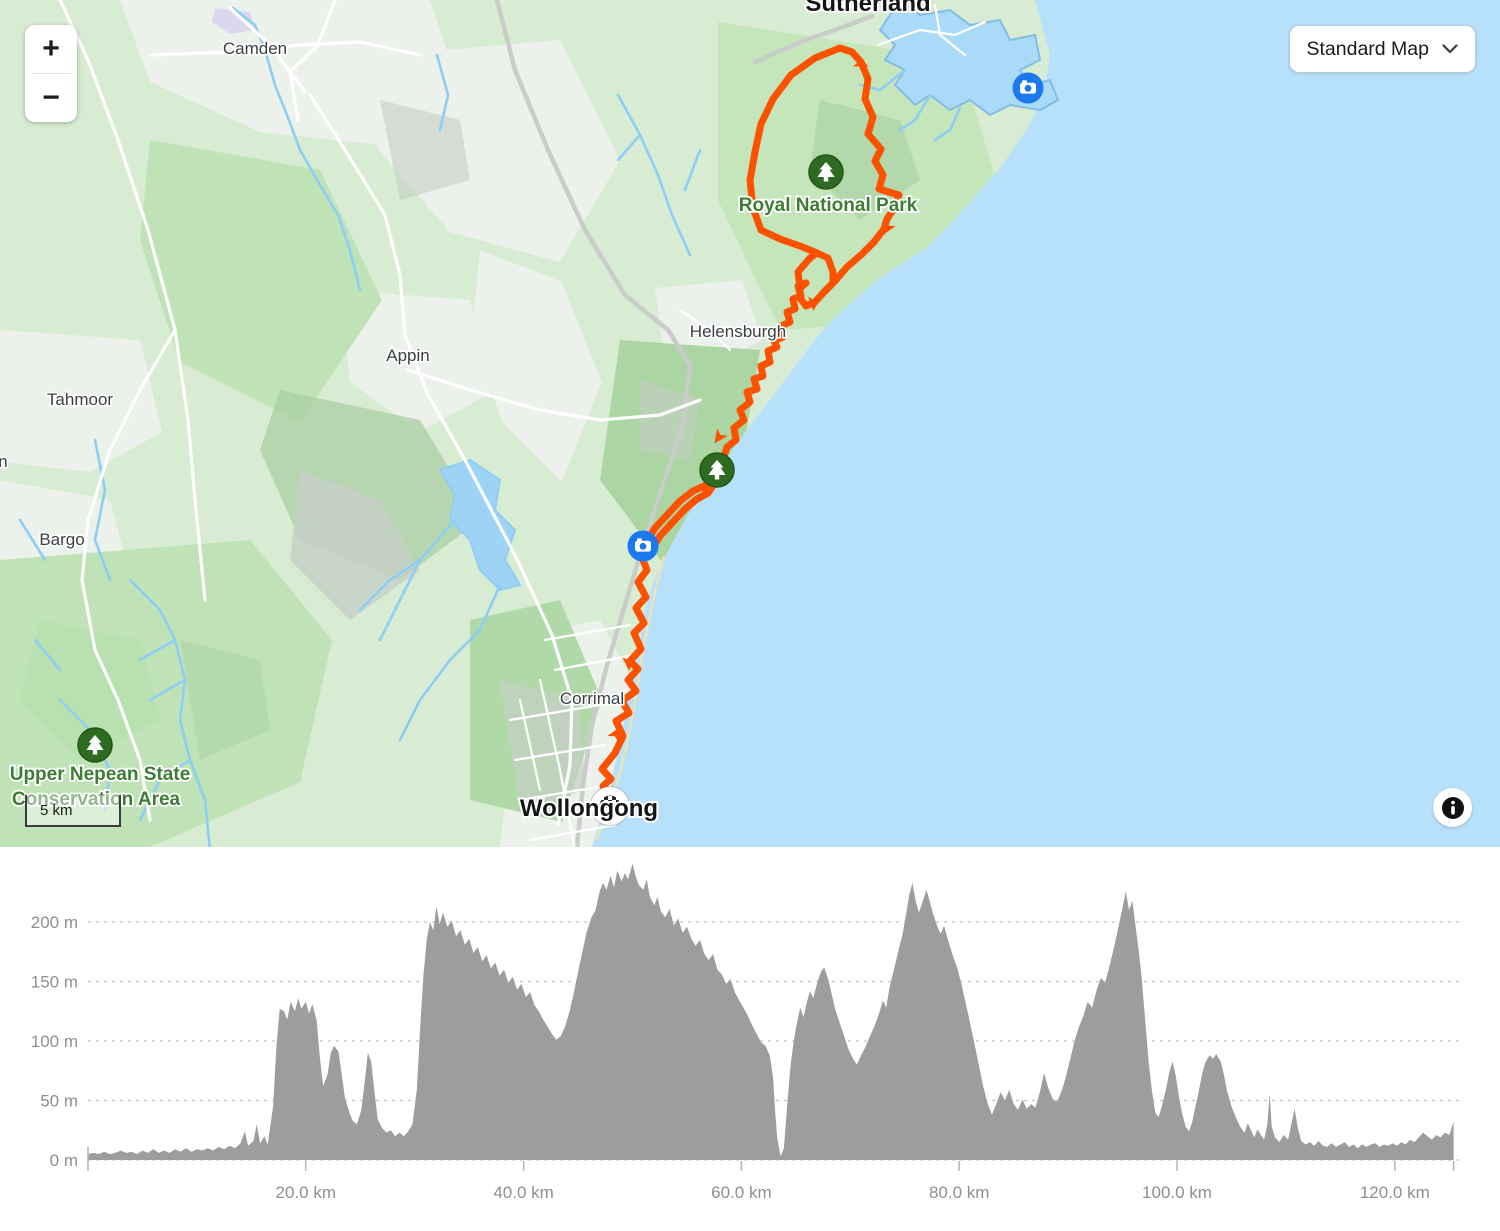 The width and height of the screenshot is (1500, 1231). What do you see at coordinates (80, 399) in the screenshot?
I see `map-label-town: Tahmoor` at bounding box center [80, 399].